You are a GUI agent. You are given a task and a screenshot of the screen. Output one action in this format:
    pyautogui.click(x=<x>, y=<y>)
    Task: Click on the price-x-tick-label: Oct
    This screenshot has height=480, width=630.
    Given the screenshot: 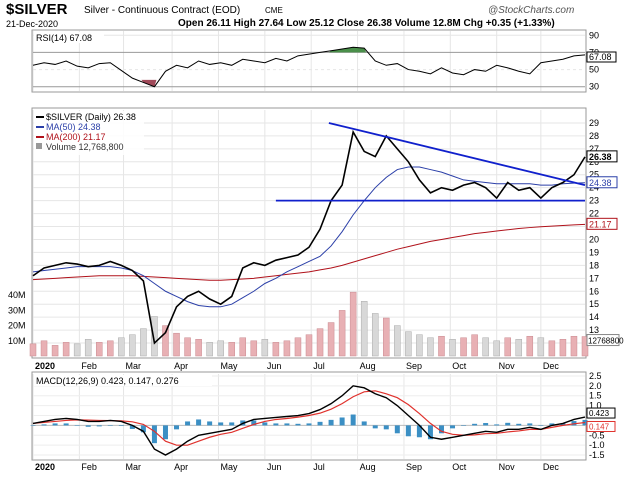 What is the action you would take?
    pyautogui.click(x=459, y=366)
    